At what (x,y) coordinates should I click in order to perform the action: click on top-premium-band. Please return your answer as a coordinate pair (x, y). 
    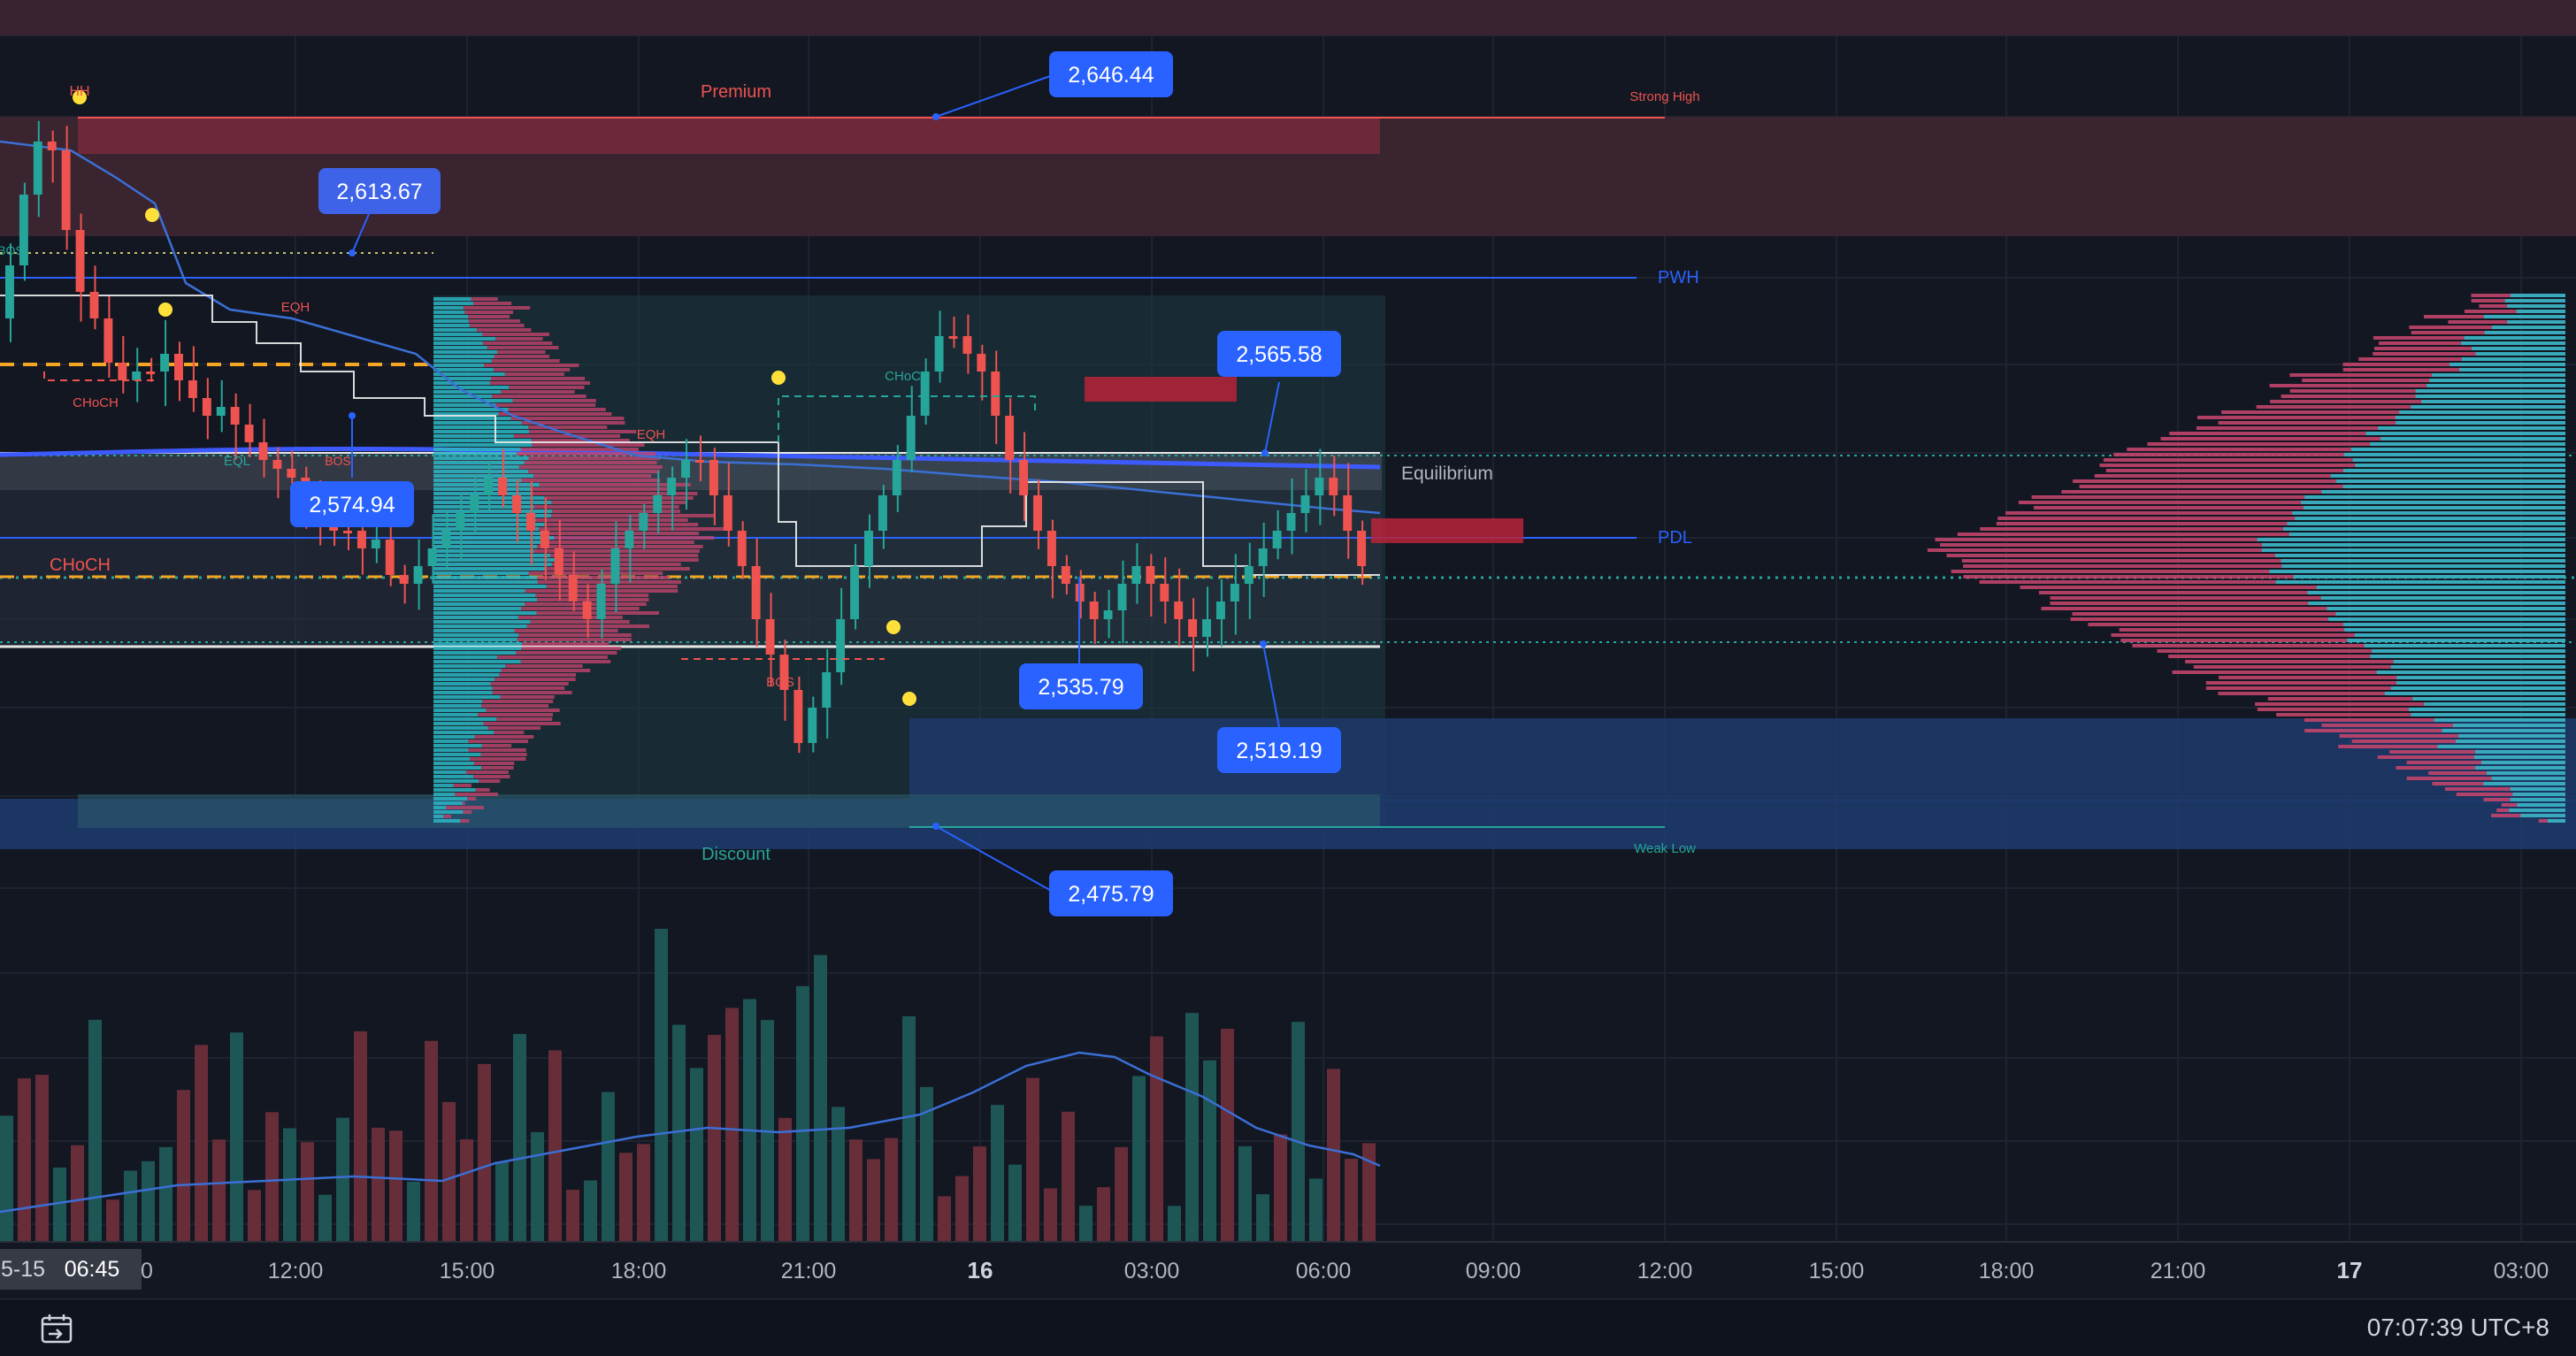
    Looking at the image, I should click on (1288, 17).